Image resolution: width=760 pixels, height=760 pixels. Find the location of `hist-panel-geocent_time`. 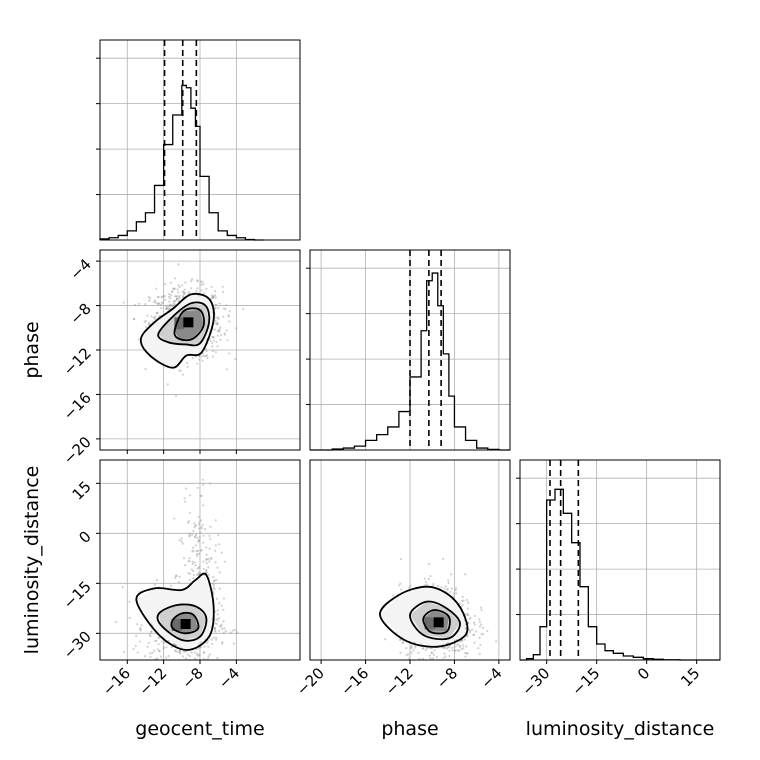

hist-panel-geocent_time is located at coordinates (198, 140).